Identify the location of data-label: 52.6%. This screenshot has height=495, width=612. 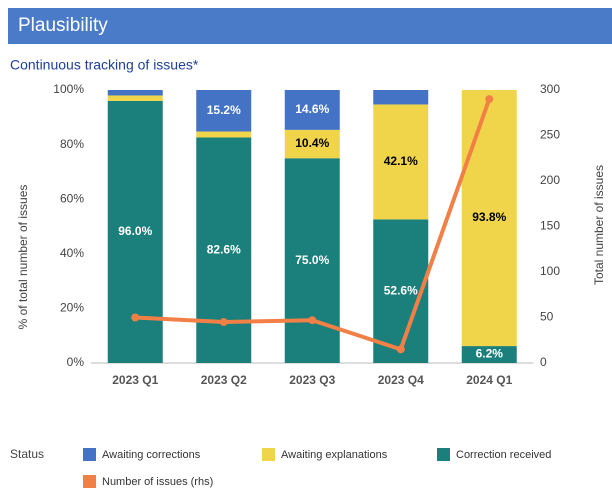
(401, 290).